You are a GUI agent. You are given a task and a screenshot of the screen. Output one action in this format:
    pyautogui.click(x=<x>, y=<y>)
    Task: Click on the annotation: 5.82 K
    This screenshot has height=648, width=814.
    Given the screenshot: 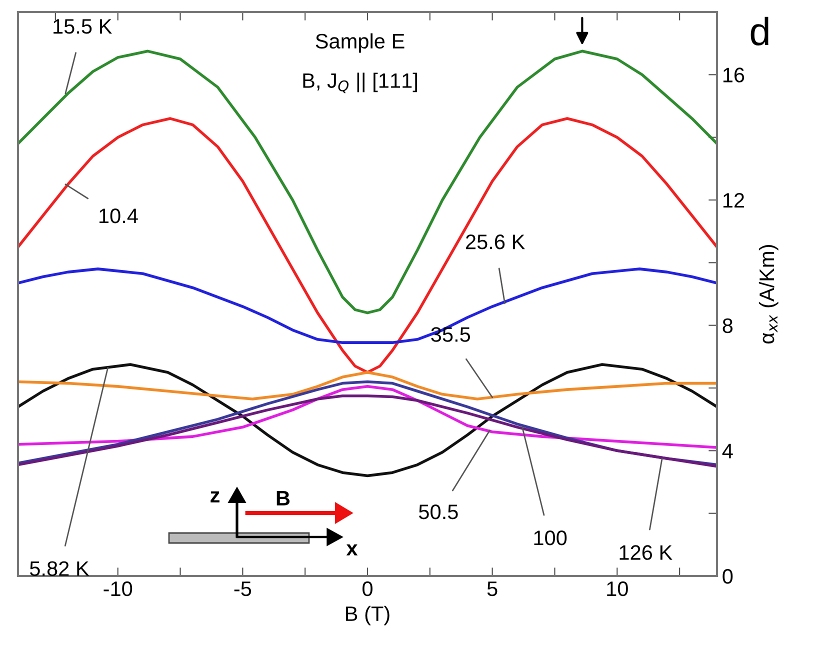 What is the action you would take?
    pyautogui.click(x=60, y=568)
    